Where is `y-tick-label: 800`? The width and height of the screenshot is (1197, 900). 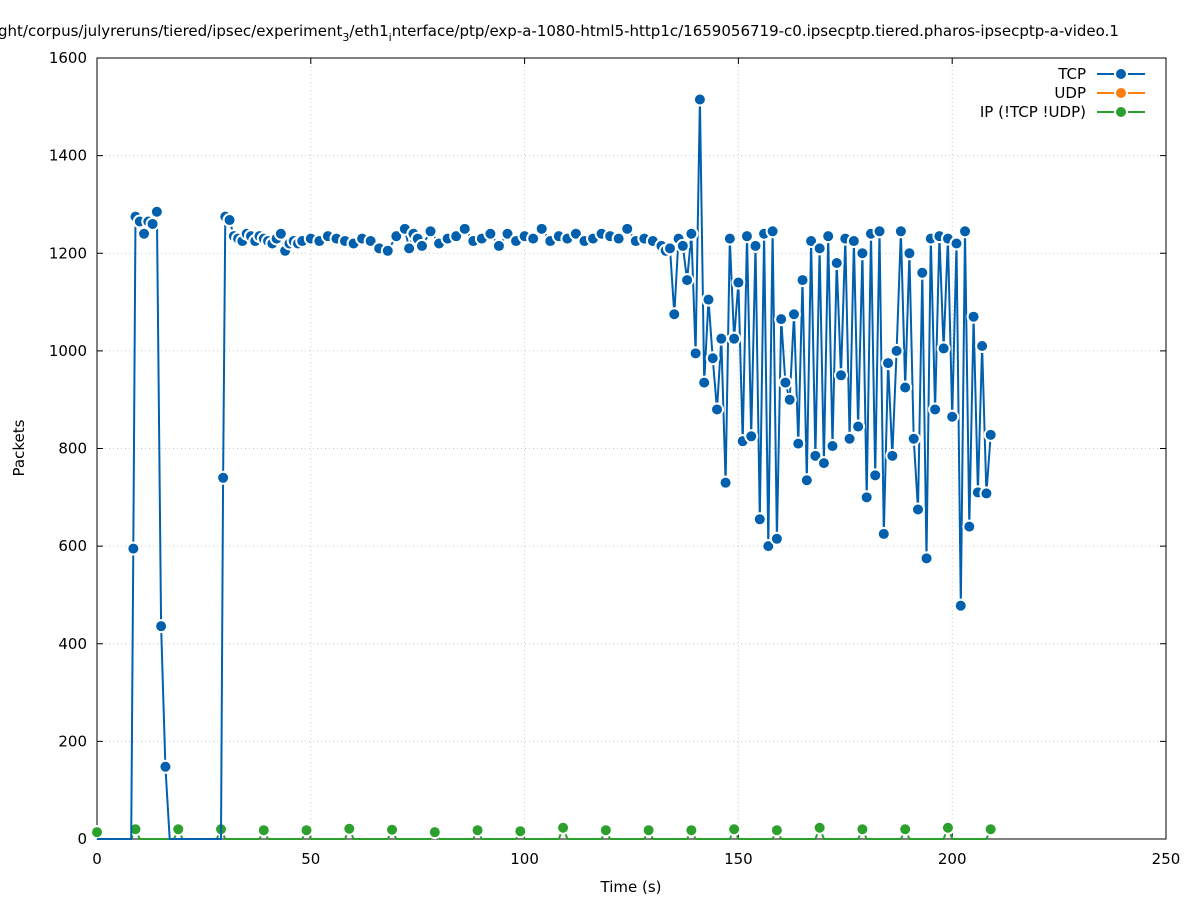
y-tick-label: 800 is located at coordinates (72, 449).